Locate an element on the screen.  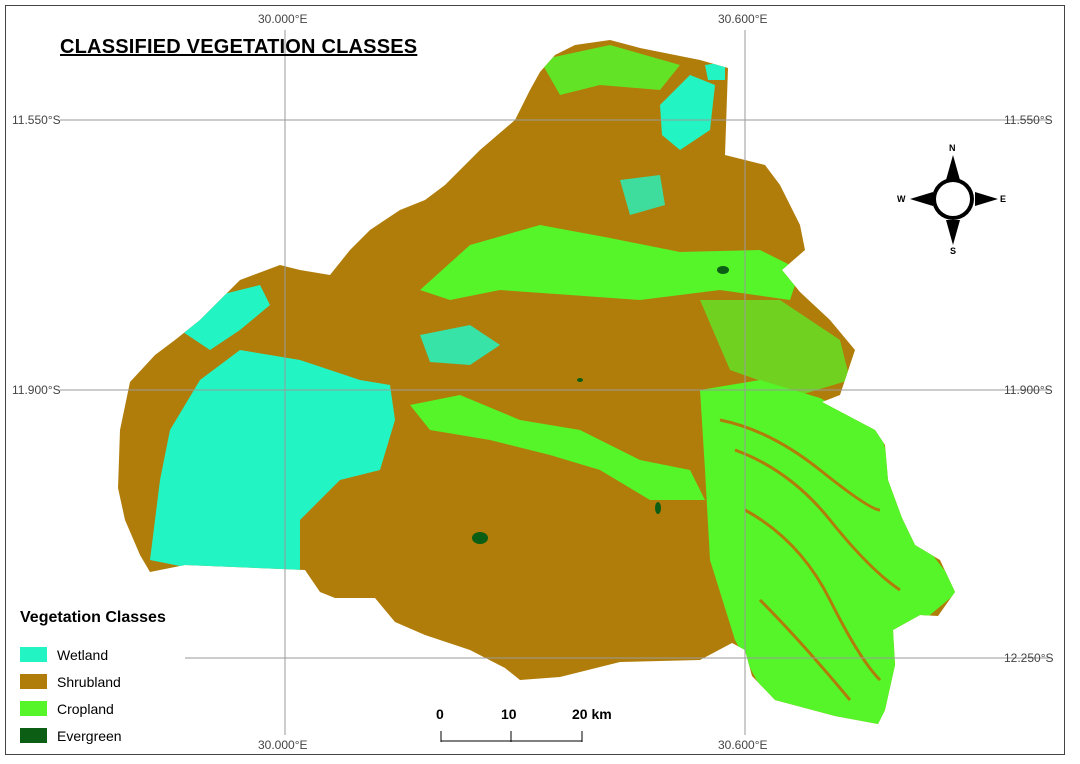
legend-label: Wetland is located at coordinates (83, 654).